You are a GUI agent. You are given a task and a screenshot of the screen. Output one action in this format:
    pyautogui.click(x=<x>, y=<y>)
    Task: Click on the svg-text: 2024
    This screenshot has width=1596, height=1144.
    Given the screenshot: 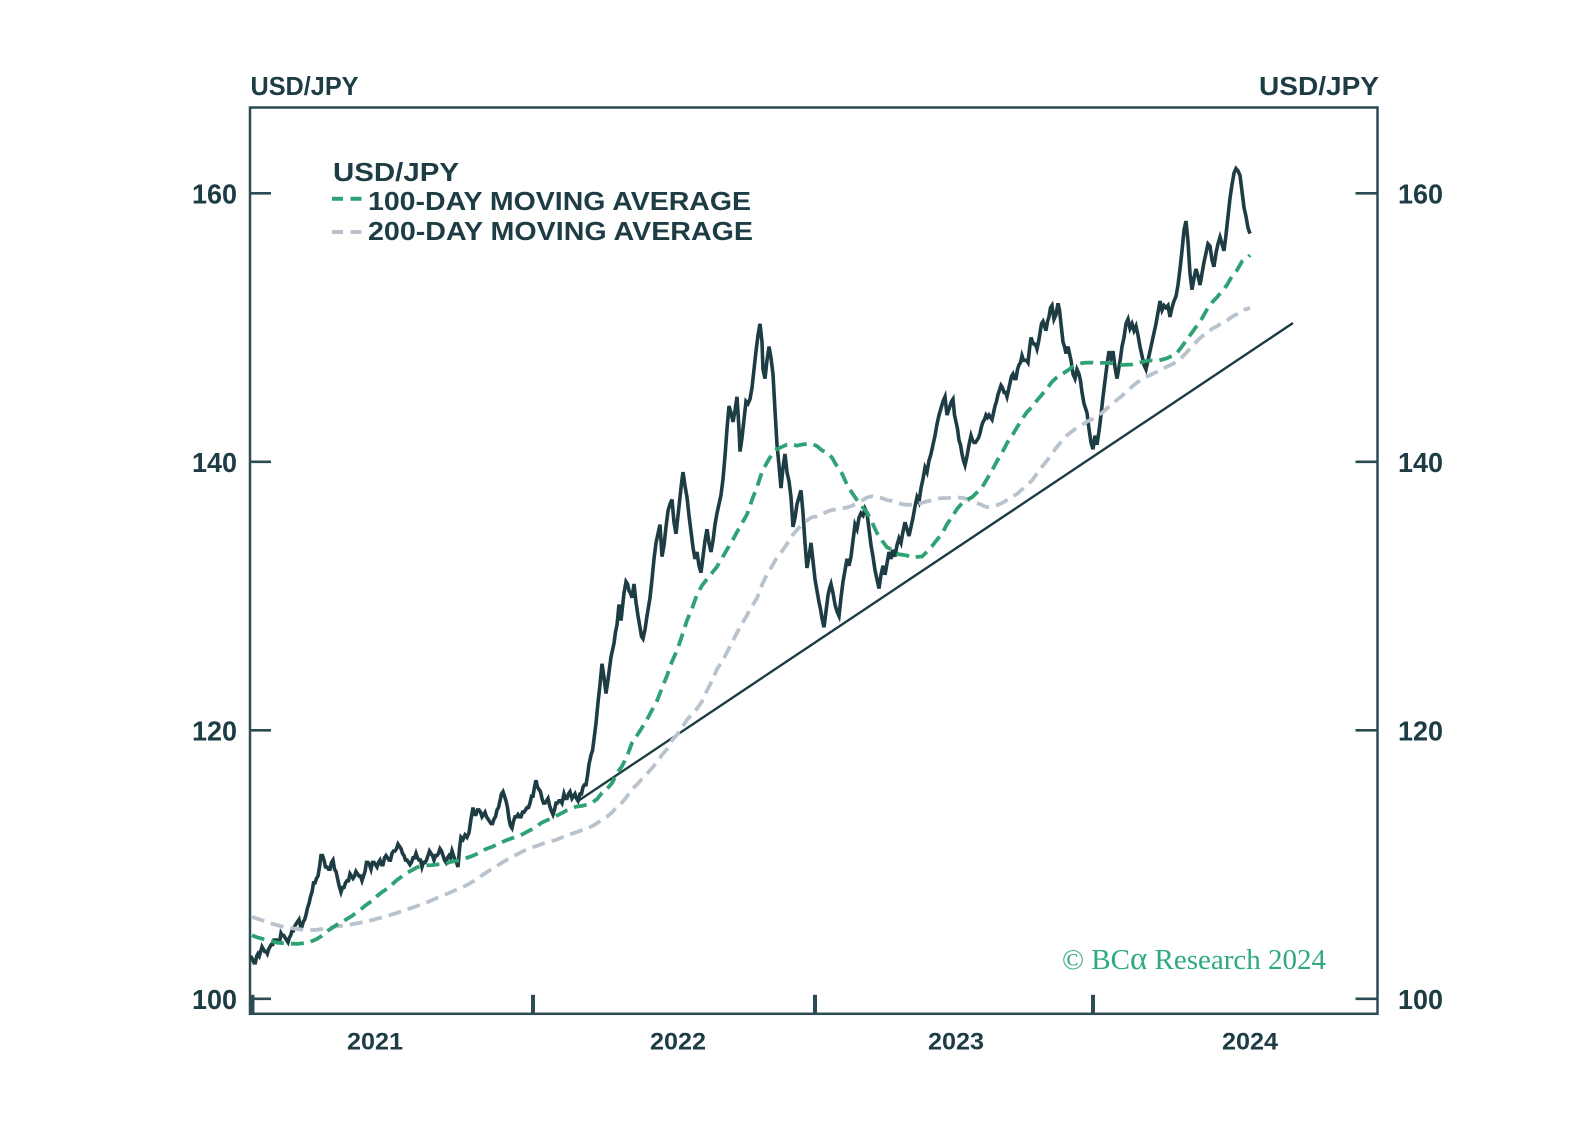 What is the action you would take?
    pyautogui.click(x=1250, y=1042)
    